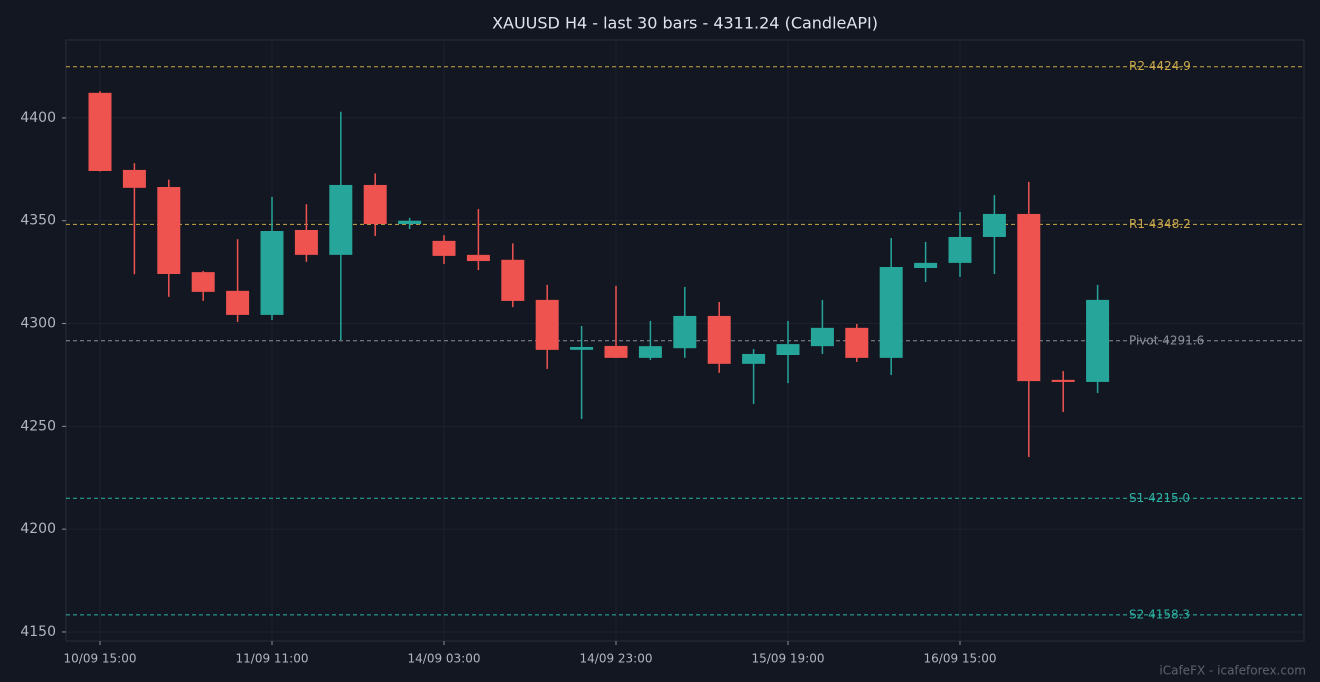 The width and height of the screenshot is (1320, 682). What do you see at coordinates (616, 659) in the screenshot?
I see `x-tick-label: 14/09 23:00` at bounding box center [616, 659].